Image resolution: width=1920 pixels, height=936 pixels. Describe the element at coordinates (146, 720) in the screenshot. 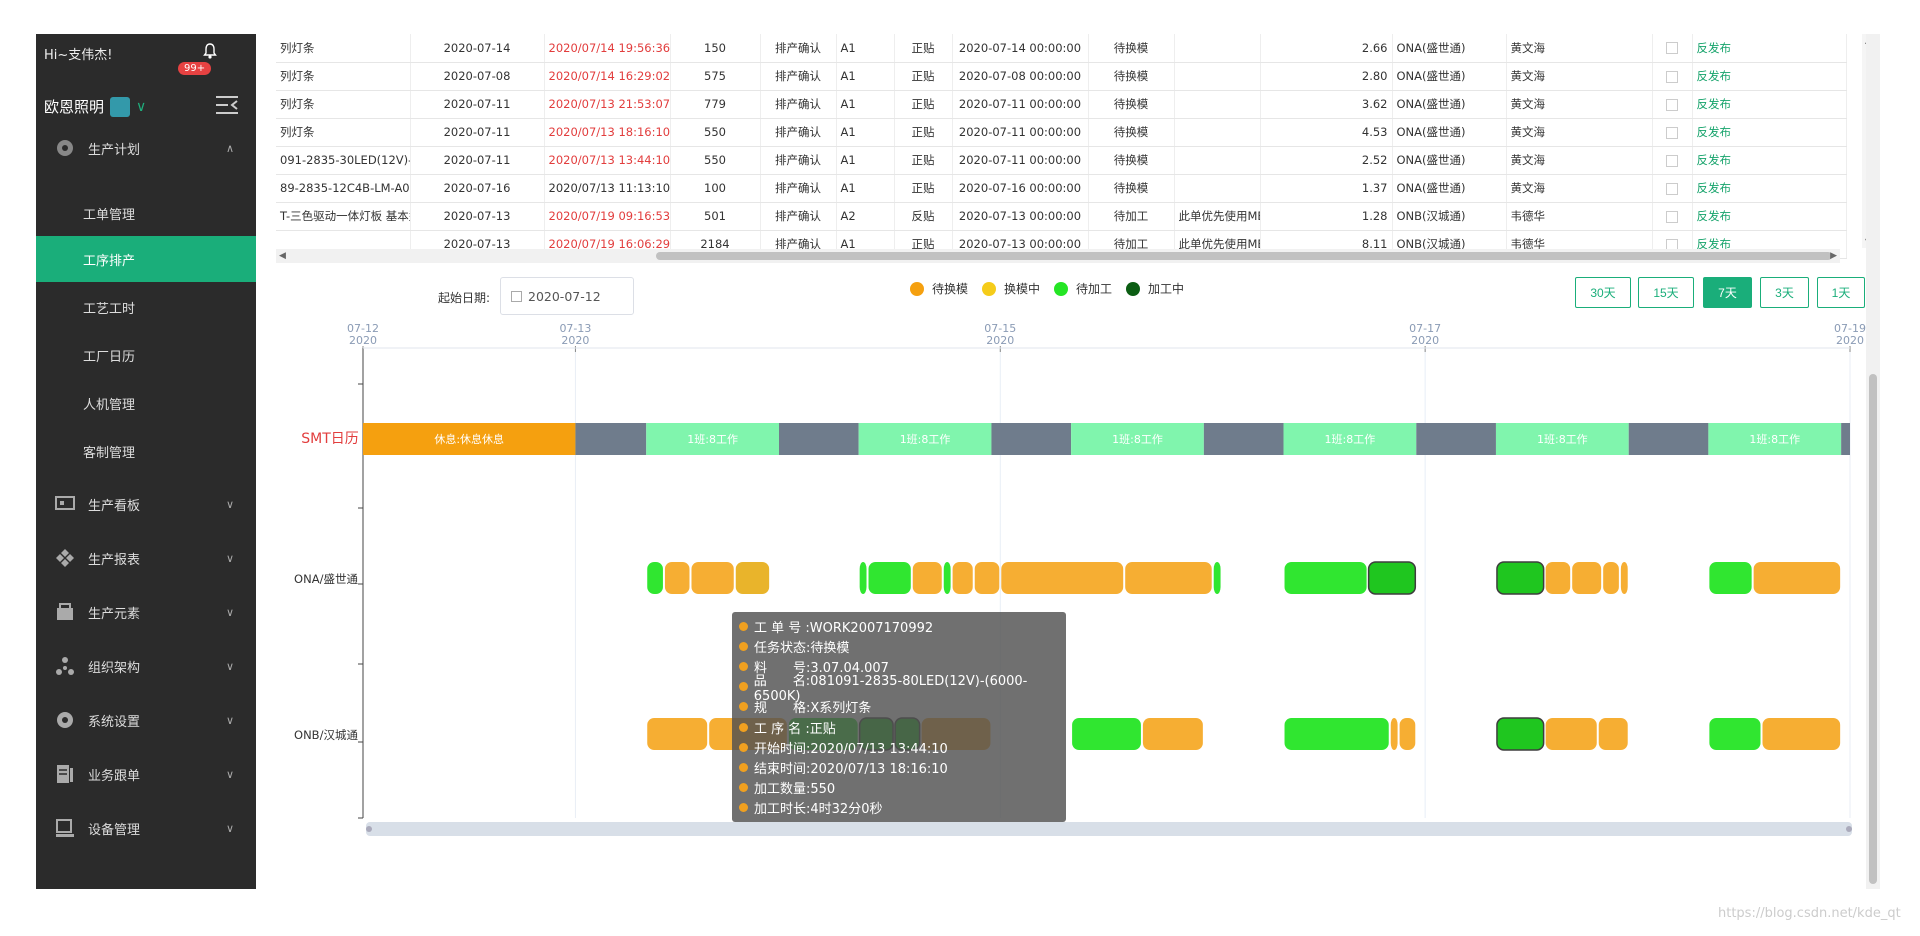

I see `menu-item-system-settings: 系统设置 ∨` at that location.